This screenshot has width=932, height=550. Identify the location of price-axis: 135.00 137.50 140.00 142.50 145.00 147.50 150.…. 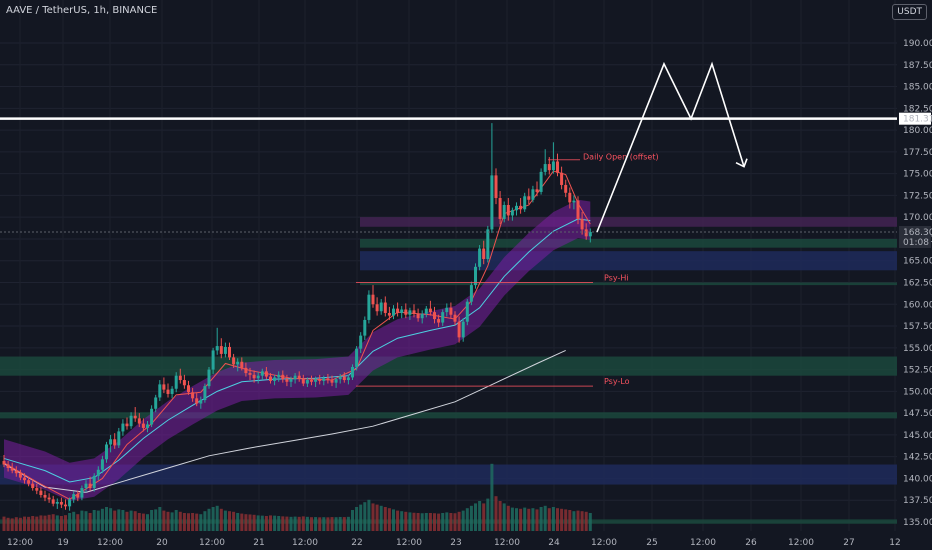
(914, 275).